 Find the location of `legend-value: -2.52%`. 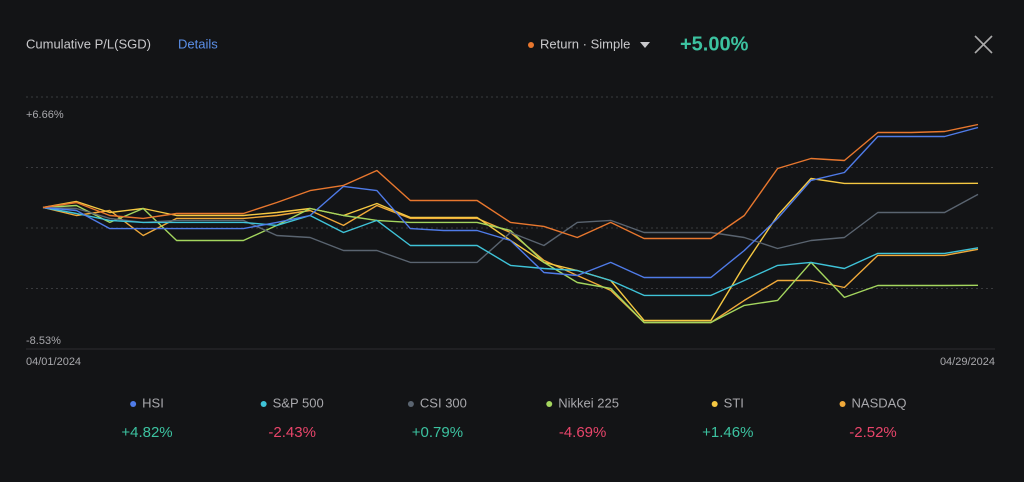

legend-value: -2.52% is located at coordinates (873, 432).